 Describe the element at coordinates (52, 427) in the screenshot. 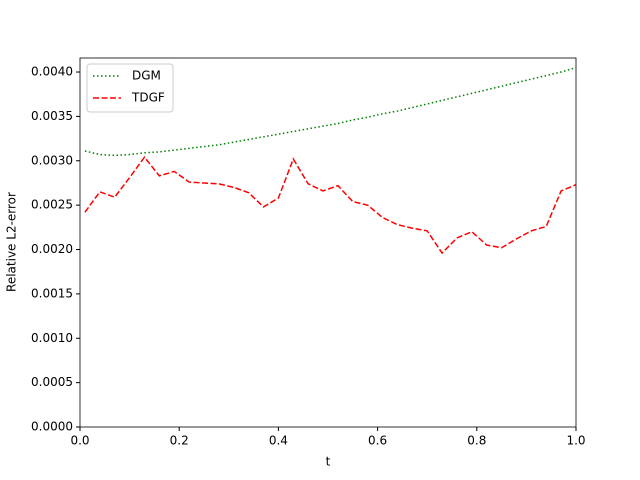

I see `y-tick-label: 0.0000` at that location.